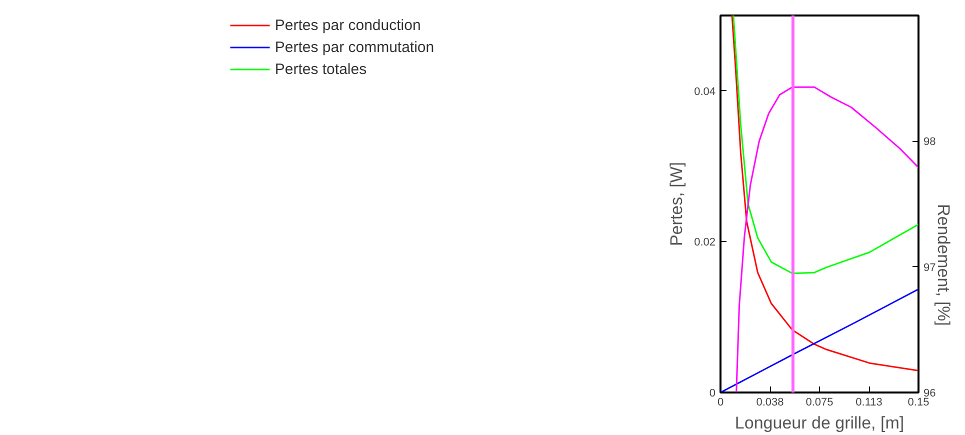 Image resolution: width=965 pixels, height=435 pixels. Describe the element at coordinates (869, 402) in the screenshot. I see `x-tick-label: 0.113` at that location.